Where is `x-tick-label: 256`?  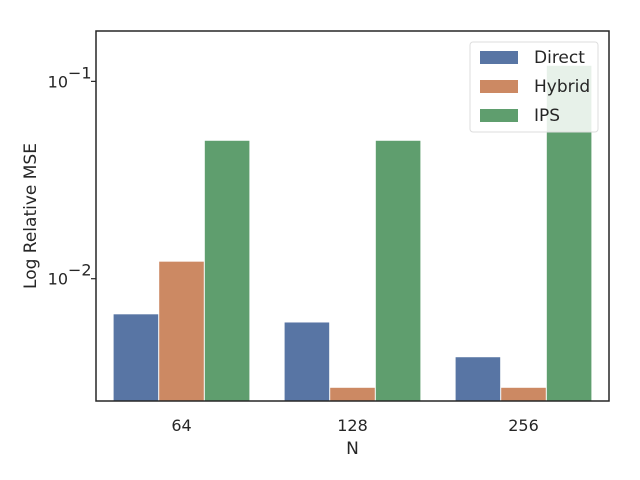 x-tick-label: 256 is located at coordinates (523, 425).